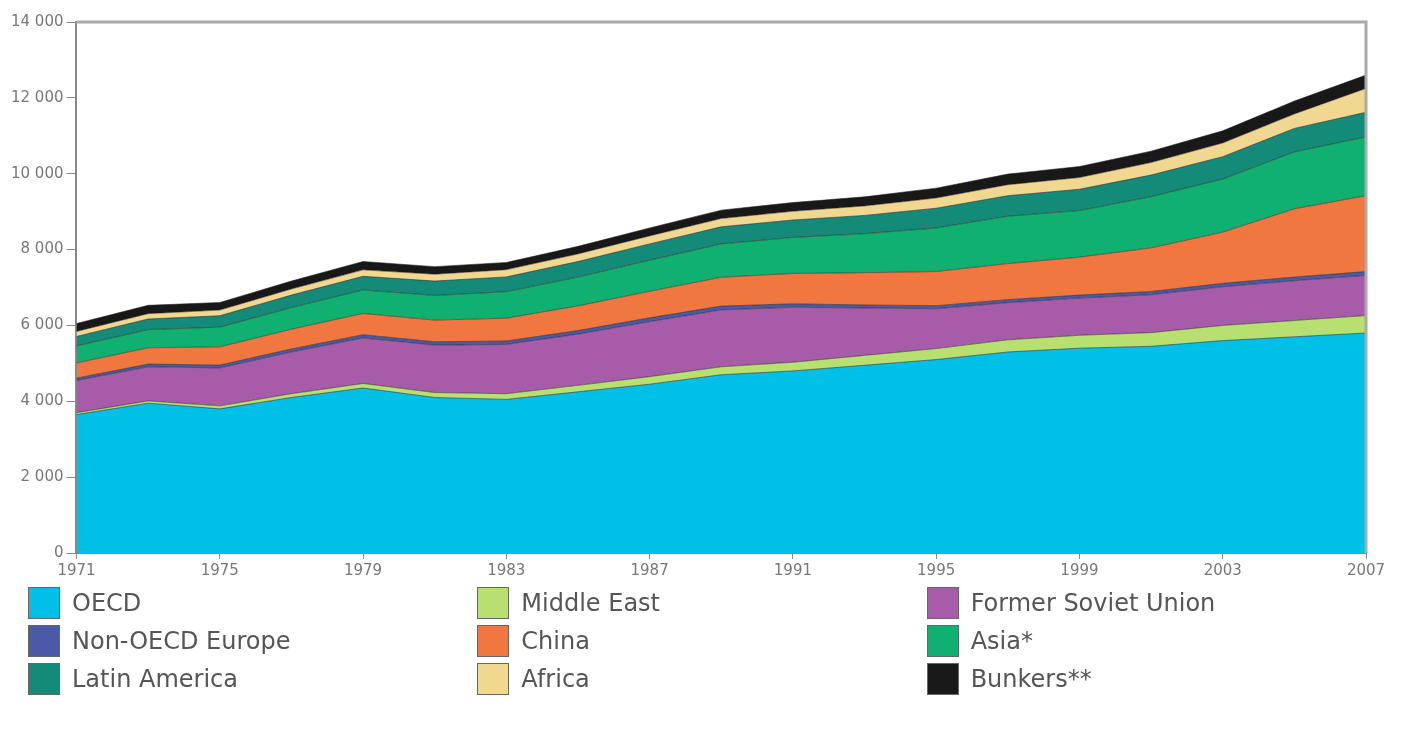 Image resolution: width=1404 pixels, height=753 pixels. Describe the element at coordinates (363, 569) in the screenshot. I see `x-tick-label: 1979` at that location.